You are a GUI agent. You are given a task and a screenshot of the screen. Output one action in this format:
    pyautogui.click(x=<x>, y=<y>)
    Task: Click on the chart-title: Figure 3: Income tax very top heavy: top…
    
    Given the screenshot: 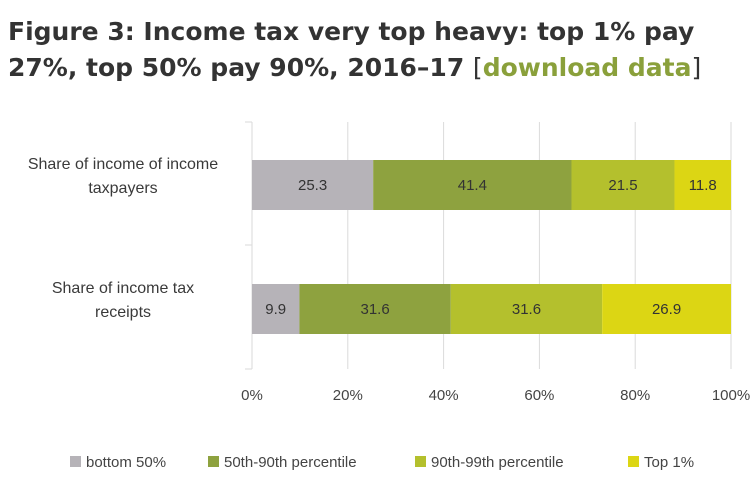 What is the action you would take?
    pyautogui.click(x=373, y=50)
    